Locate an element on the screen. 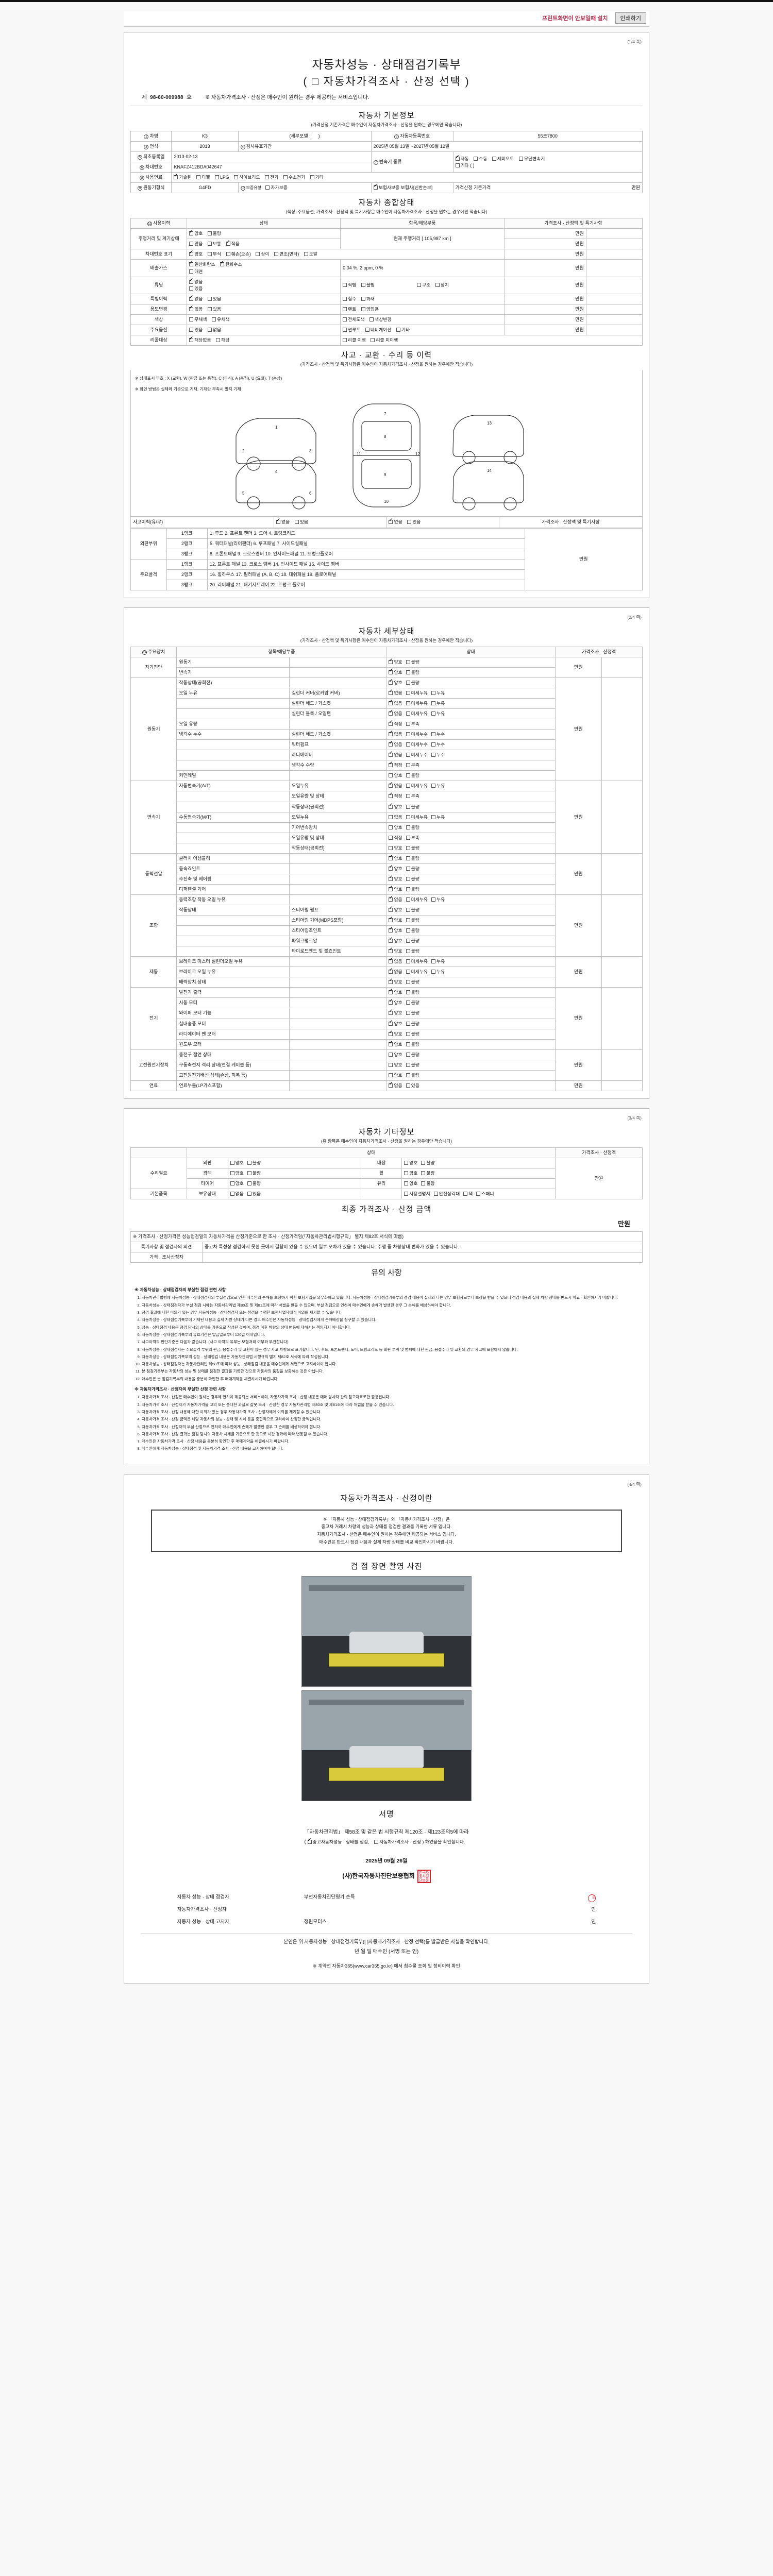 The width and height of the screenshot is (773, 2576). checkbox-2-3-2: 누유 is located at coordinates (438, 818).